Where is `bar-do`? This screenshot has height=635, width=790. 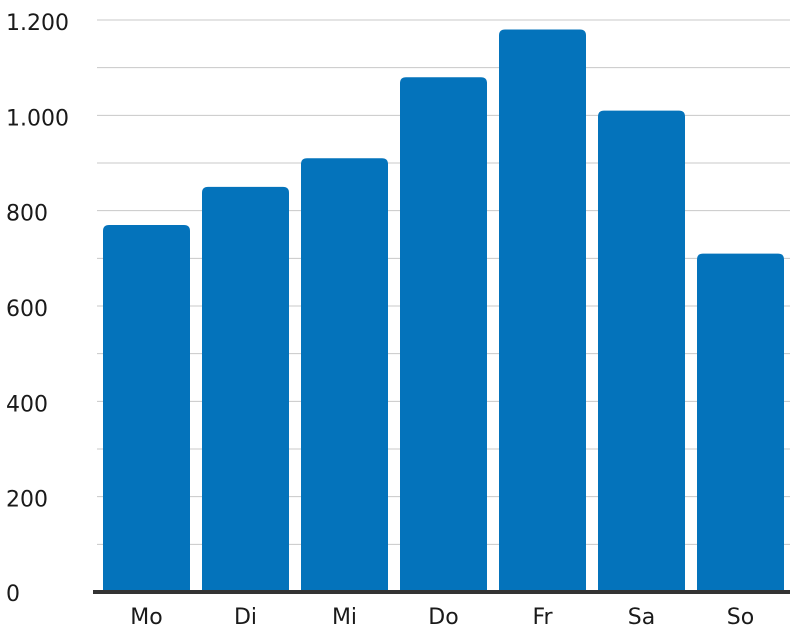 bar-do is located at coordinates (443, 334).